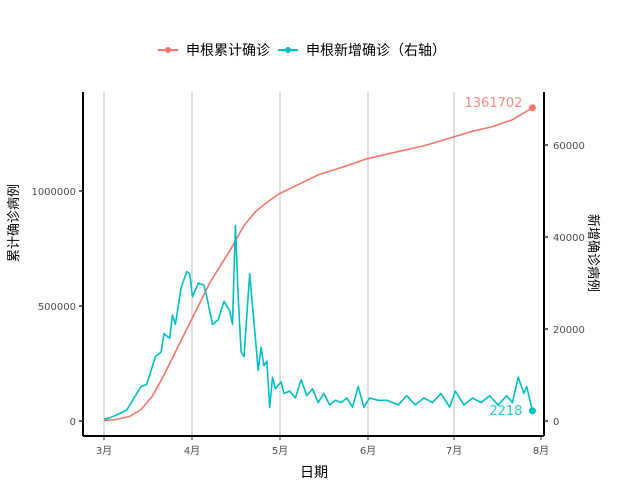 This screenshot has height=482, width=640. Describe the element at coordinates (14, 222) in the screenshot. I see `y-axis-left-title: 累计确诊病例` at that location.